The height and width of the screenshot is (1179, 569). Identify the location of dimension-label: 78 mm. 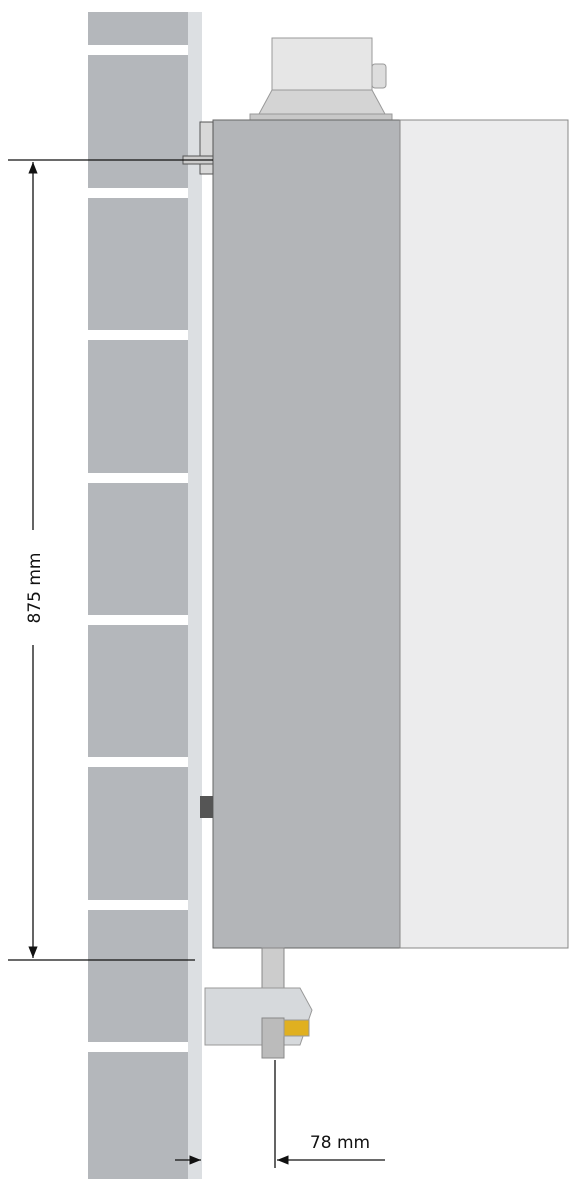
(340, 1143).